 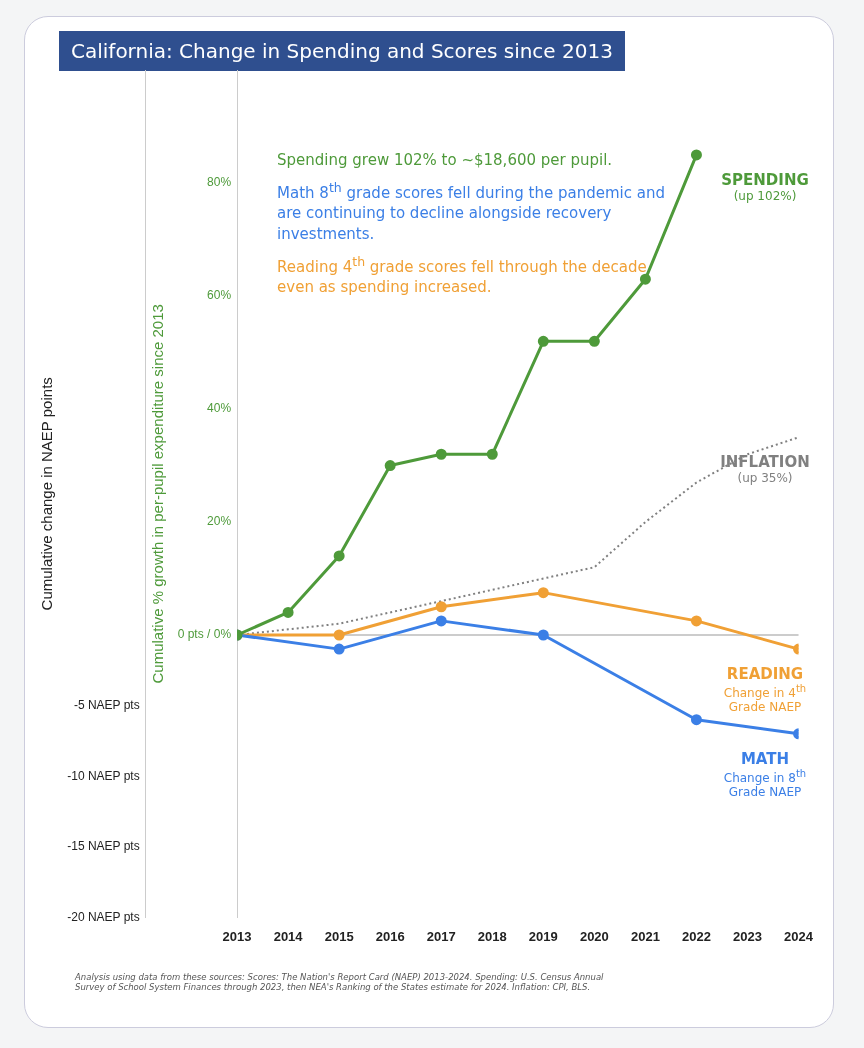 I want to click on annotation: Spending grew 102% to ~$18,600 per pupil., so click(x=445, y=160).